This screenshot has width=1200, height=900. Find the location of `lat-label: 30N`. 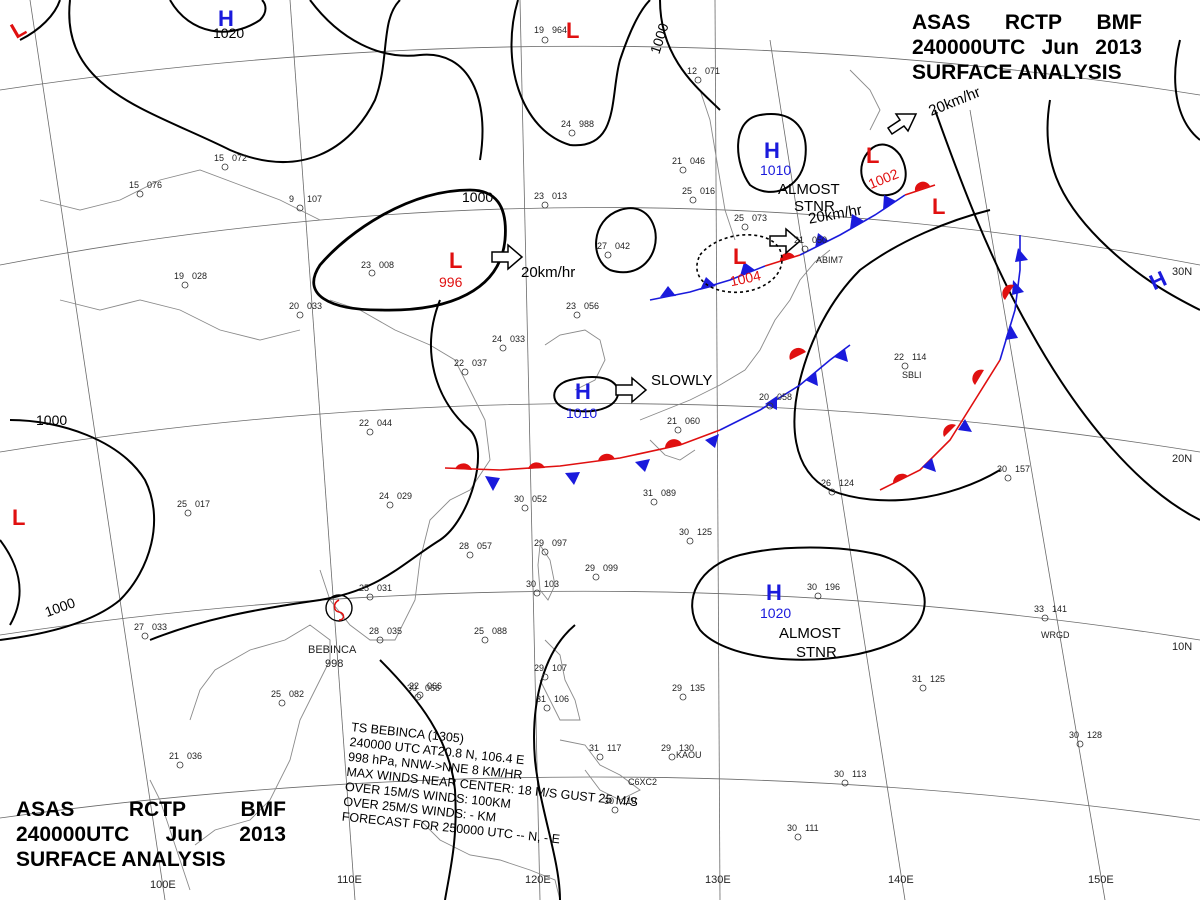

lat-label: 30N is located at coordinates (1182, 272).